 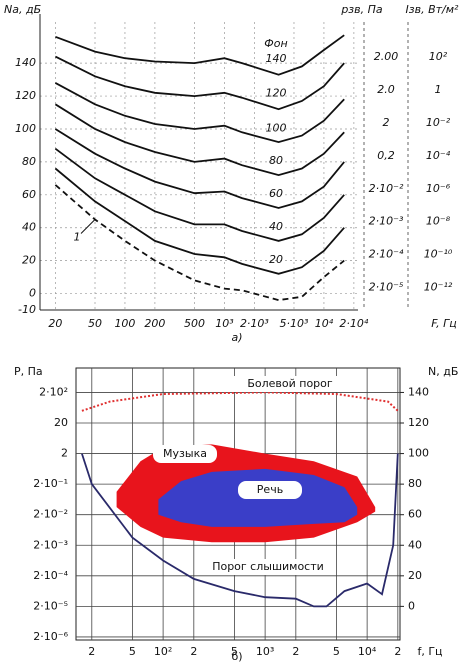 What do you see at coordinates (275, 43) in the screenshot?
I see `legend-title: Фон` at bounding box center [275, 43].